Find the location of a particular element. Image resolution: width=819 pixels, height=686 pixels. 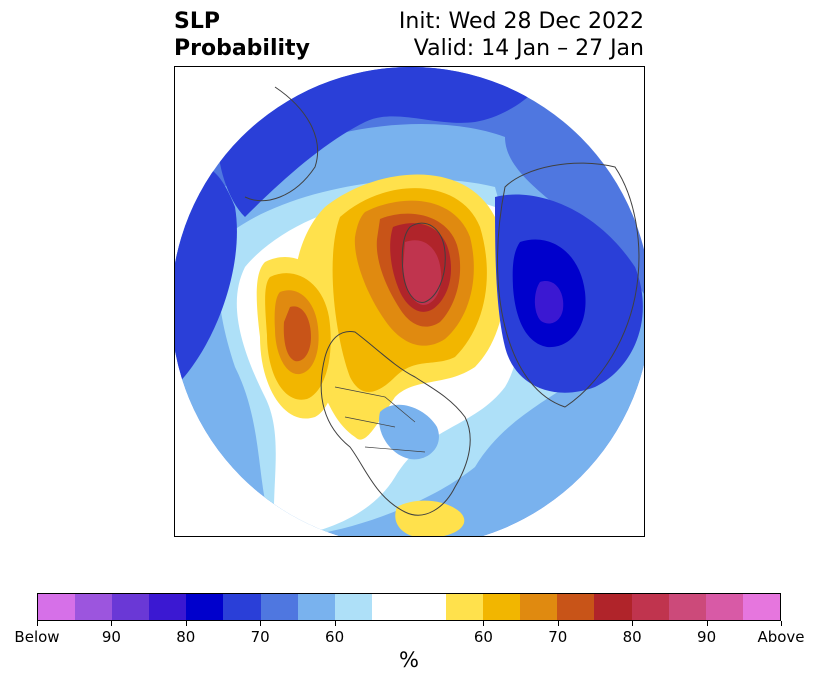

colorbar-tick-label: Below is located at coordinates (37, 637).